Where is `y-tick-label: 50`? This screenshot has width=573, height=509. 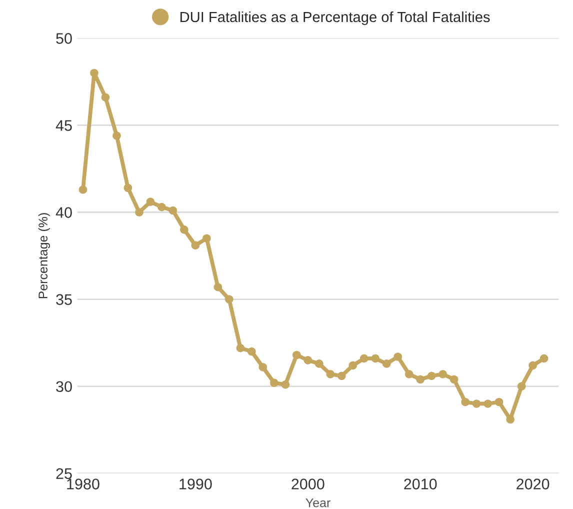
y-tick-label: 50 is located at coordinates (64, 38).